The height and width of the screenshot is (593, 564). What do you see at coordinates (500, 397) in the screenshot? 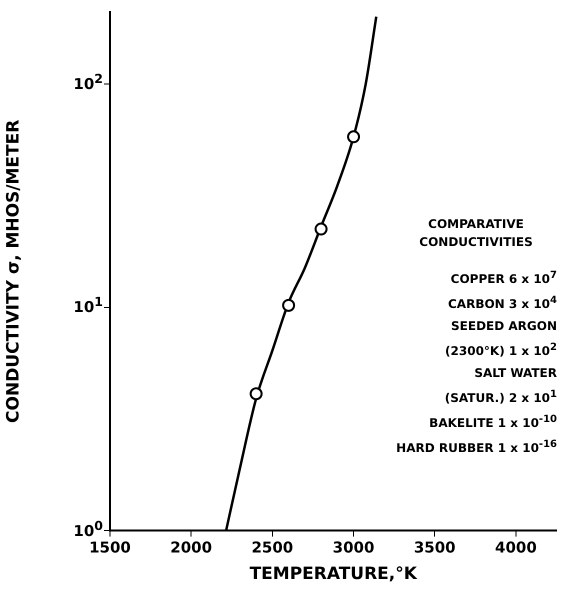
I see `annotation: (SATUR.) 2 x 10$^{1}$` at bounding box center [500, 397].